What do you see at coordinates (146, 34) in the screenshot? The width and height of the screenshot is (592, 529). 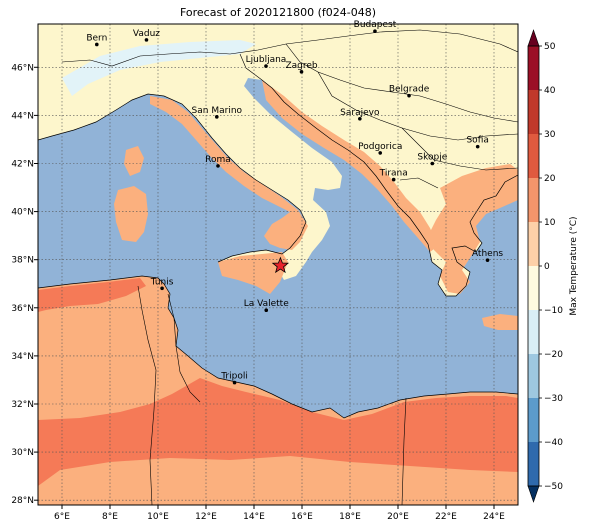 I see `city-label: Vaduz` at bounding box center [146, 34].